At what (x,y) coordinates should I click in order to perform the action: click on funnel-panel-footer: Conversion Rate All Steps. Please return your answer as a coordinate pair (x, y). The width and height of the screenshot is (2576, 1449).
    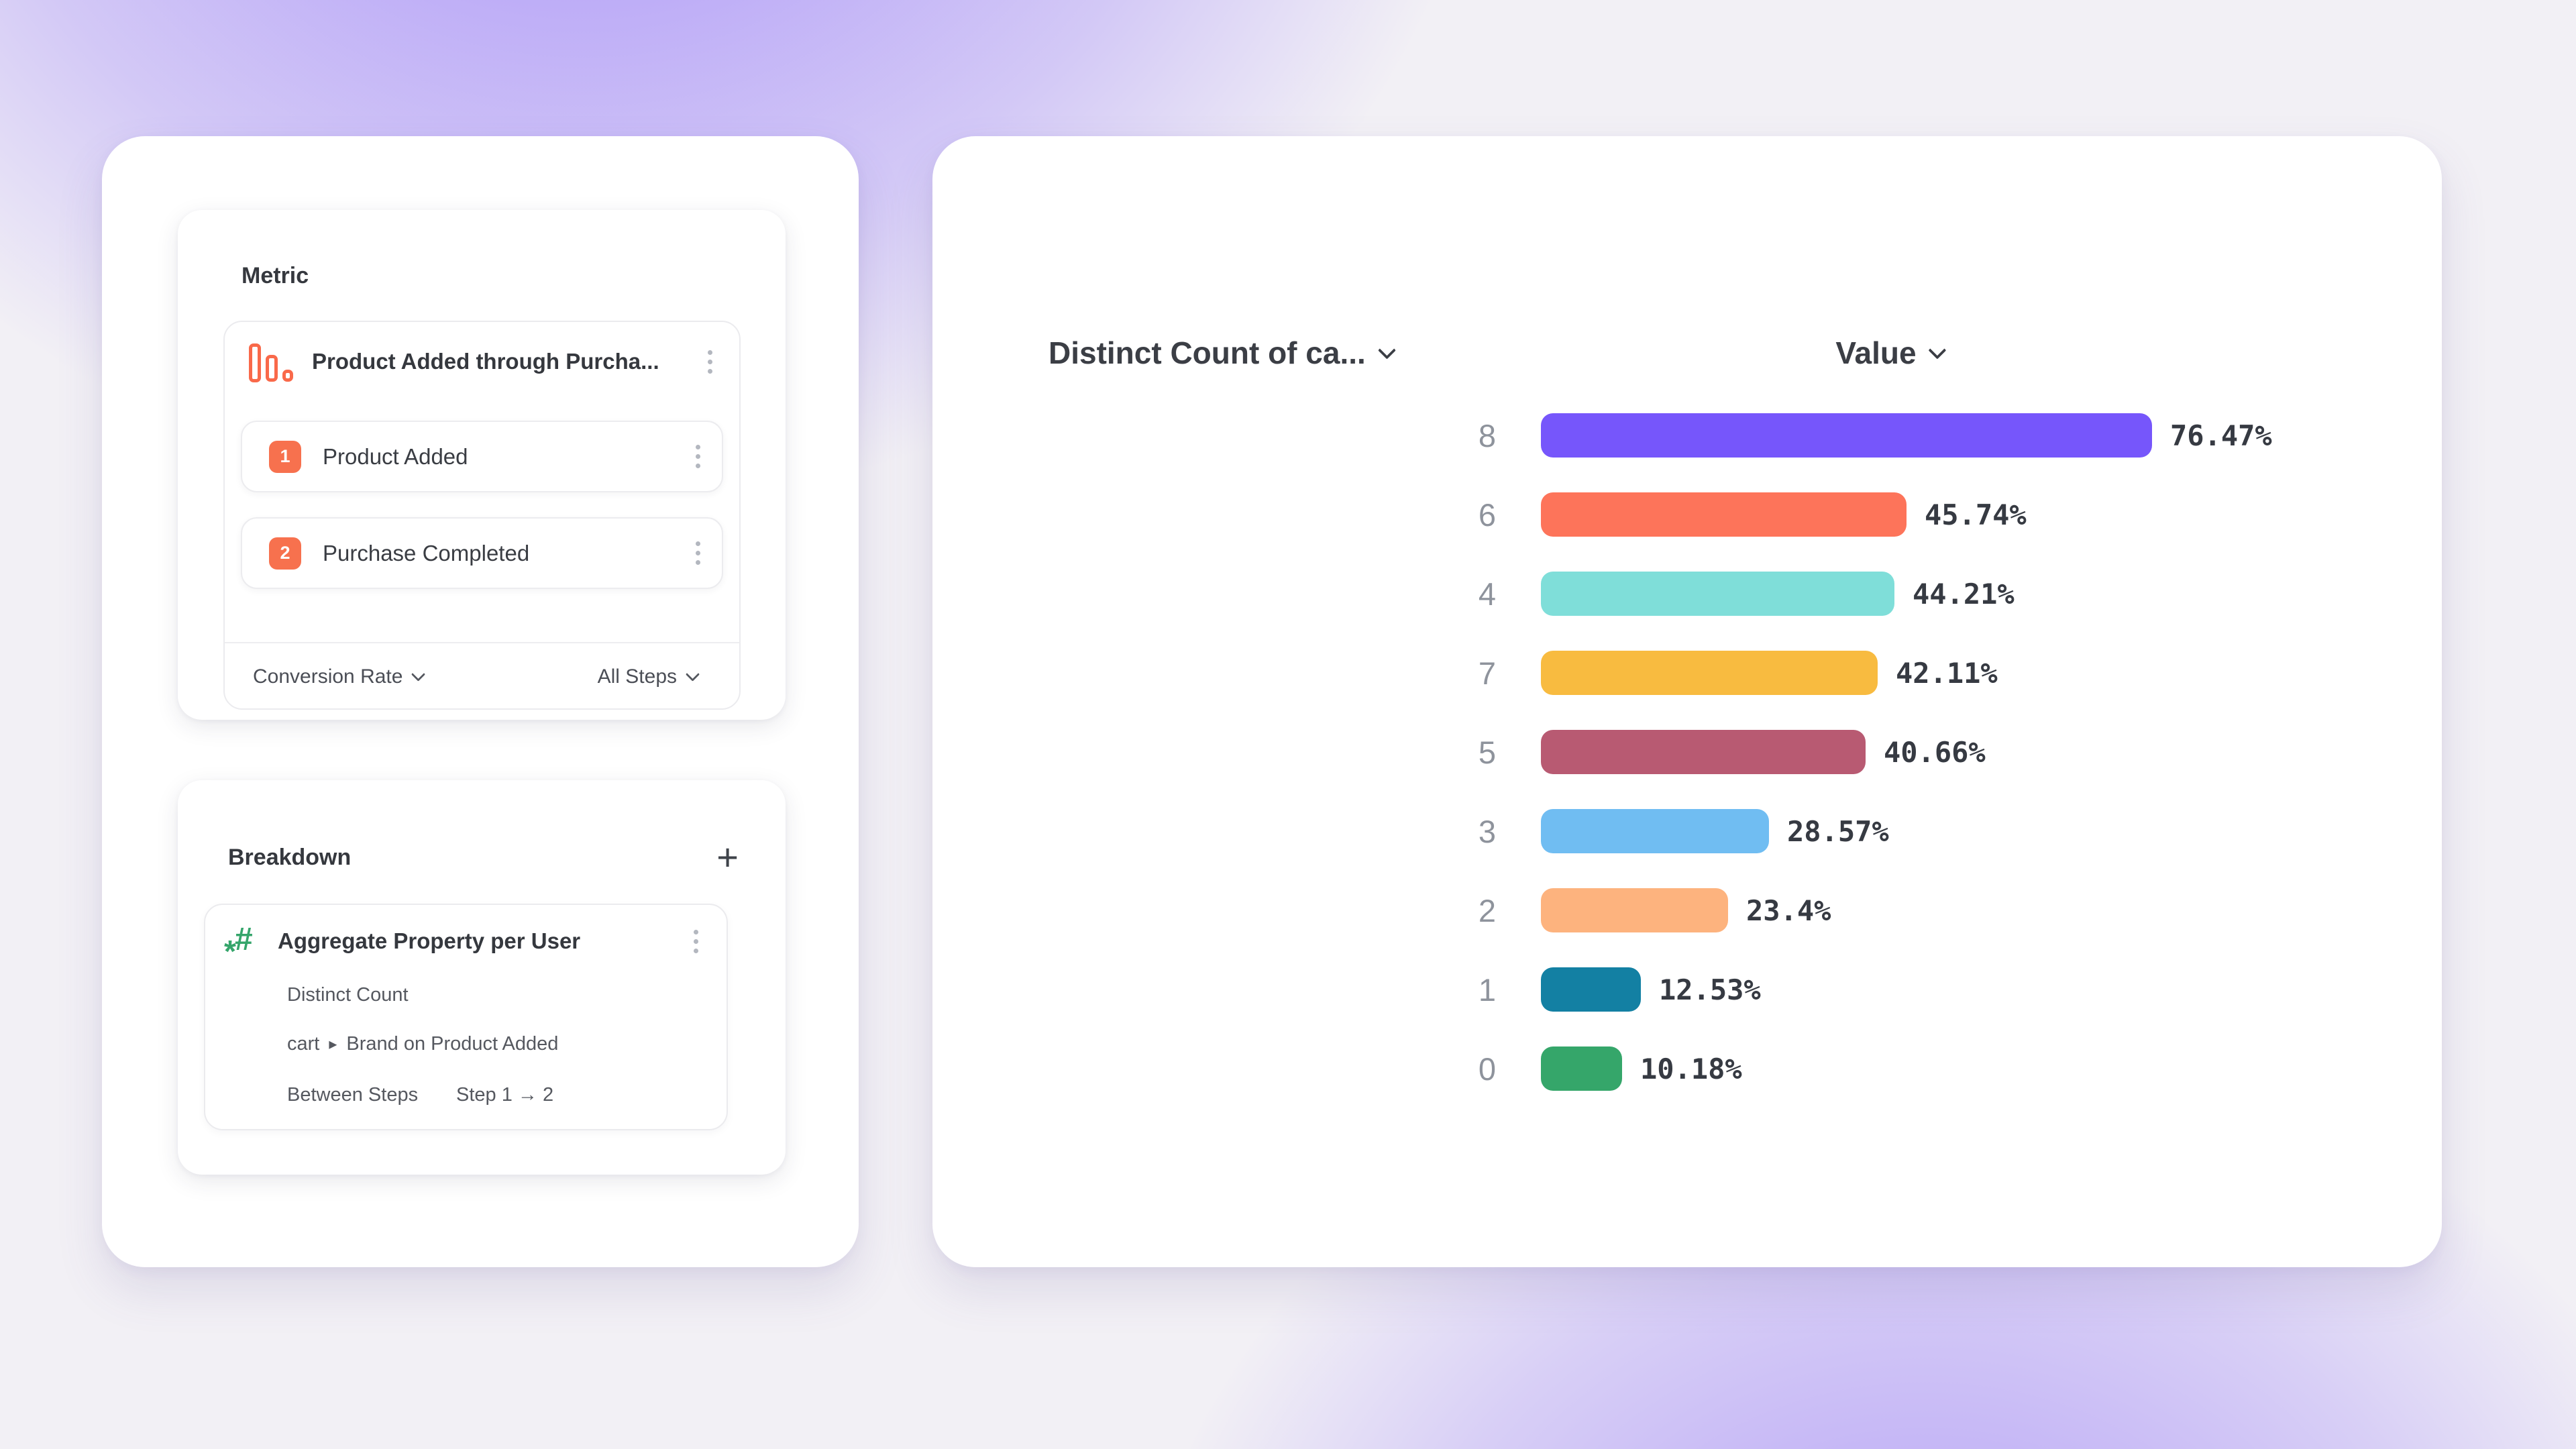
    Looking at the image, I should click on (482, 676).